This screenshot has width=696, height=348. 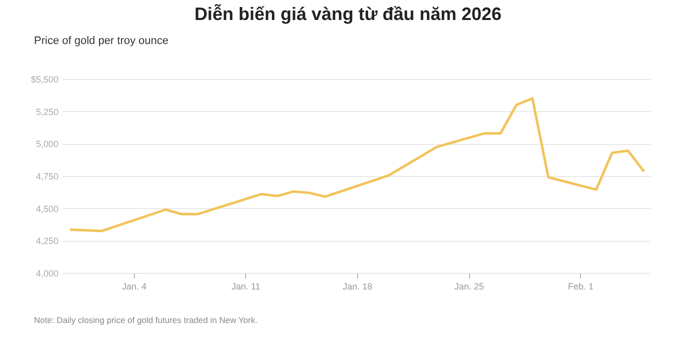 I want to click on y-tick-label: 5,000, so click(x=47, y=144).